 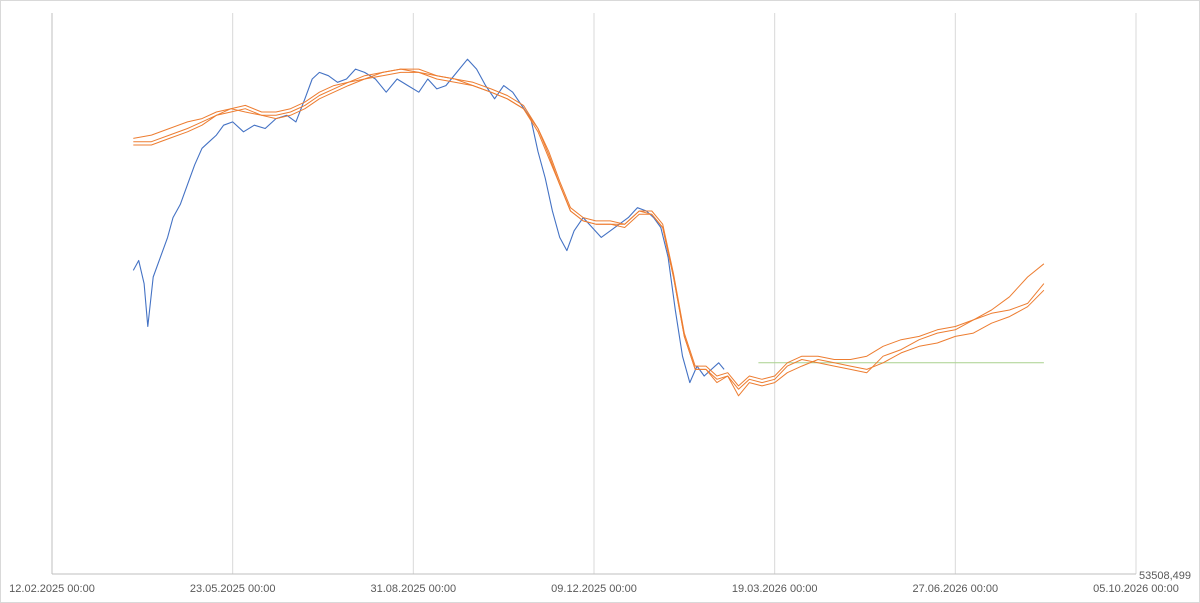 I want to click on y-axis-corner-label: 53508,499, so click(x=1165, y=576).